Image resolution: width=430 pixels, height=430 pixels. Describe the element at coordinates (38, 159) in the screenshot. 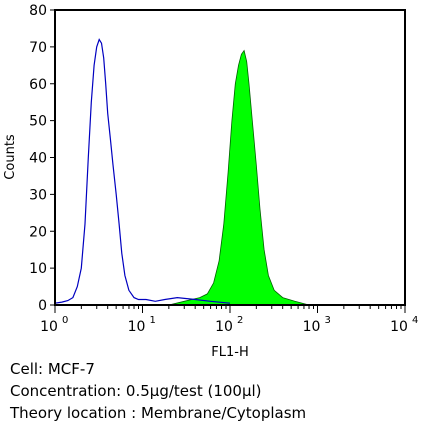

I see `y-tick-label-40: 40` at that location.